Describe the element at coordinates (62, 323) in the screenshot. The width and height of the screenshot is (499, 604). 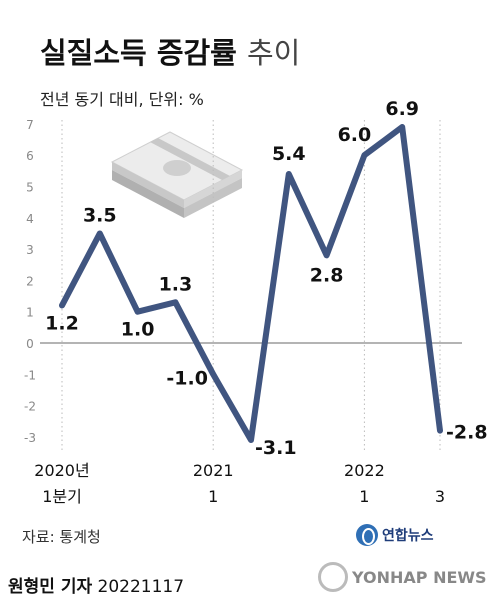
I see `data-label: 1.2` at that location.